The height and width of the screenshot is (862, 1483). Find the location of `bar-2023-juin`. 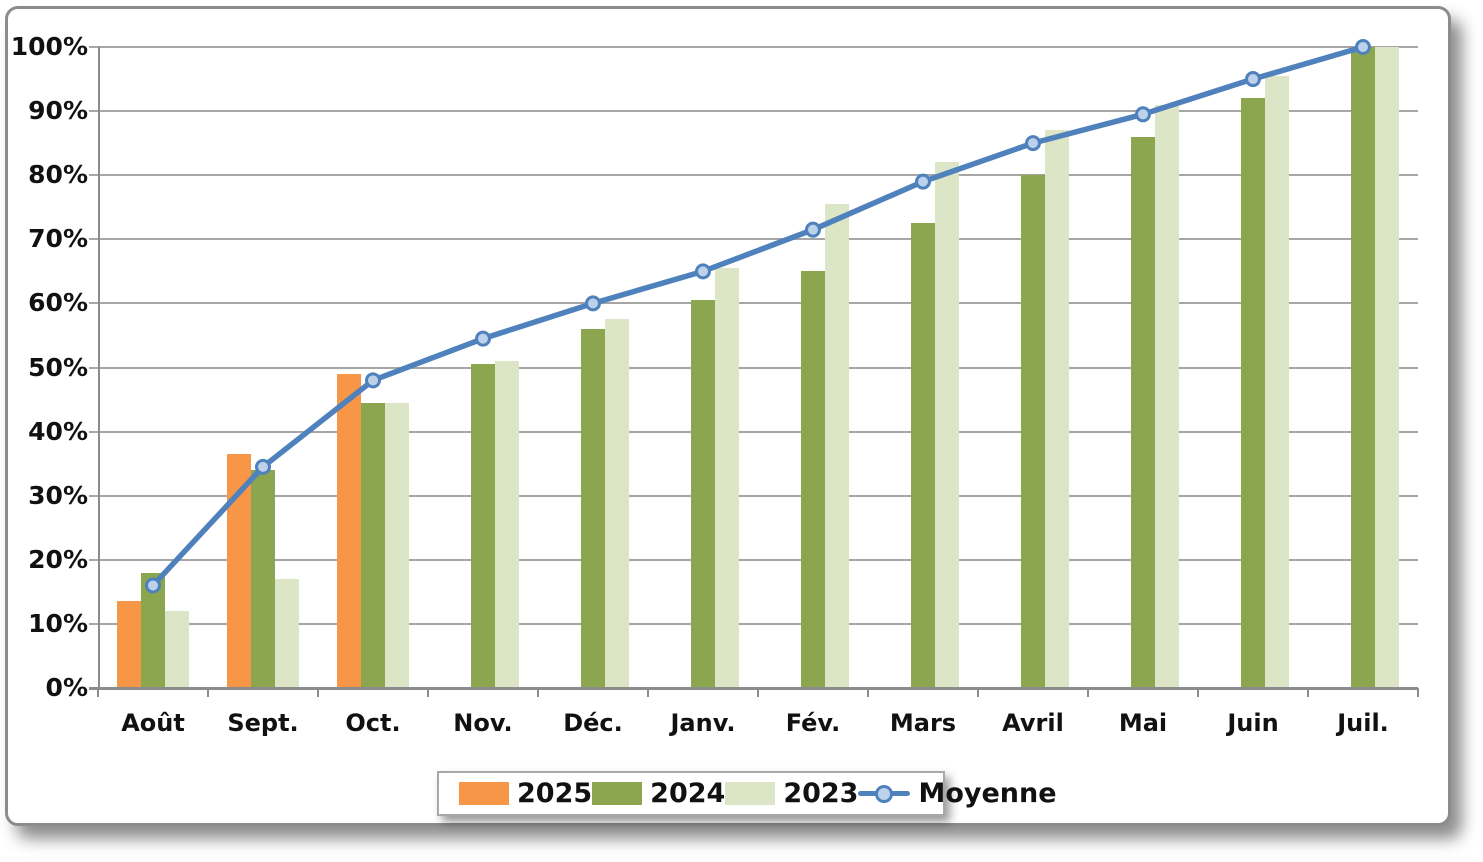

bar-2023-juin is located at coordinates (1277, 381).